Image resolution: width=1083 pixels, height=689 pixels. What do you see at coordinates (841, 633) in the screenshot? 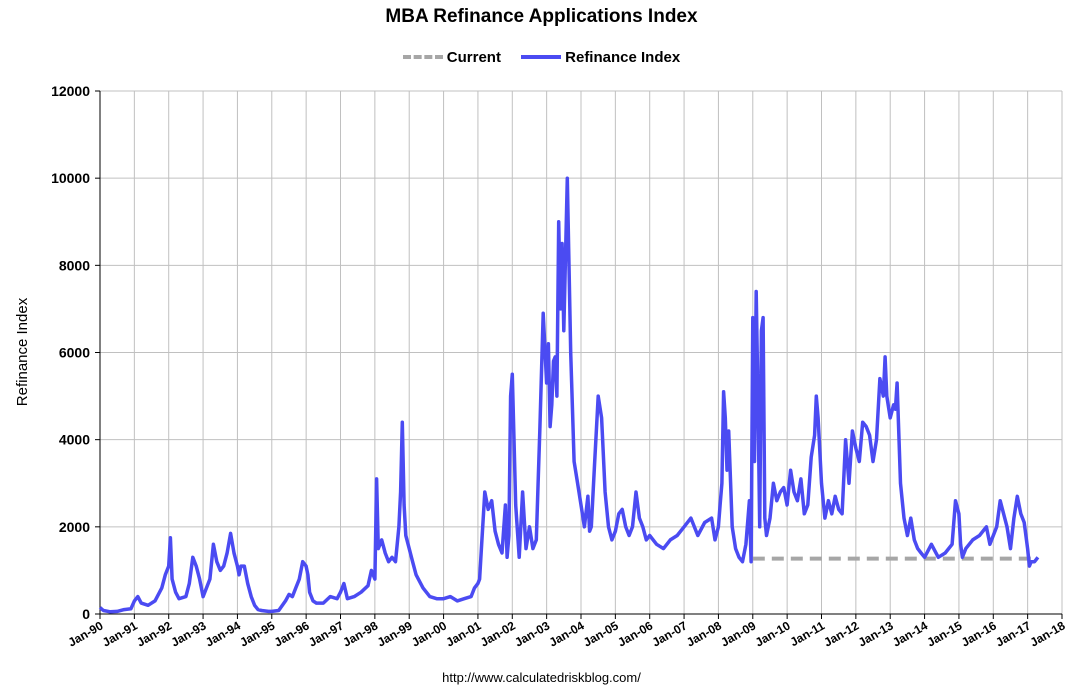
I see `x-tick-label: Jan-12` at bounding box center [841, 633].